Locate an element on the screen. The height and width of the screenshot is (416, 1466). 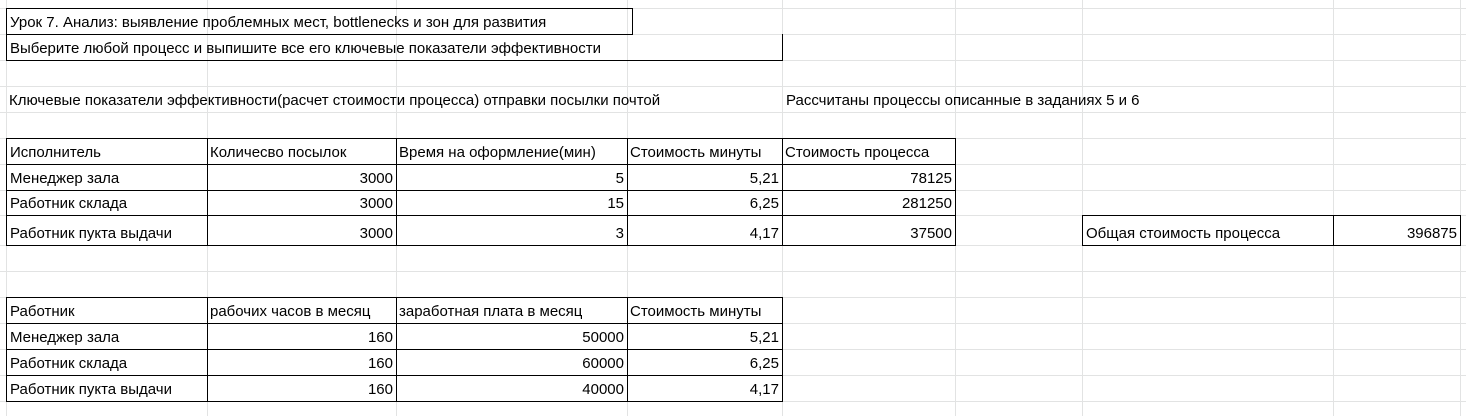
table1-cell: 78125 is located at coordinates (869, 177).